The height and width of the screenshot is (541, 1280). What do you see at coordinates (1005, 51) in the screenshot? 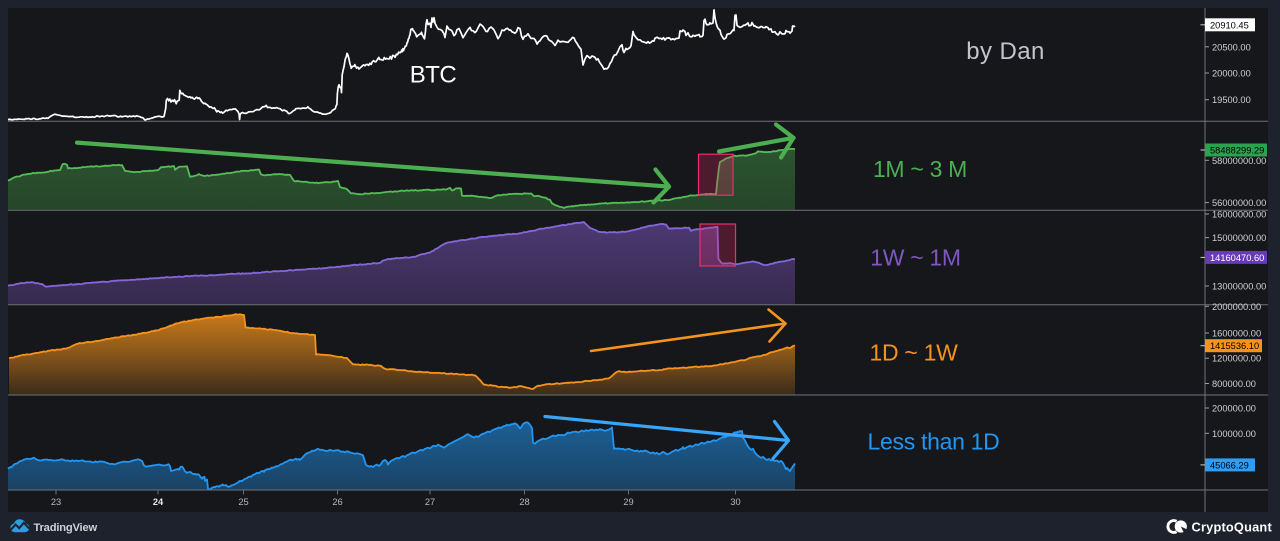
I see `svg-text: by Dan` at bounding box center [1005, 51].